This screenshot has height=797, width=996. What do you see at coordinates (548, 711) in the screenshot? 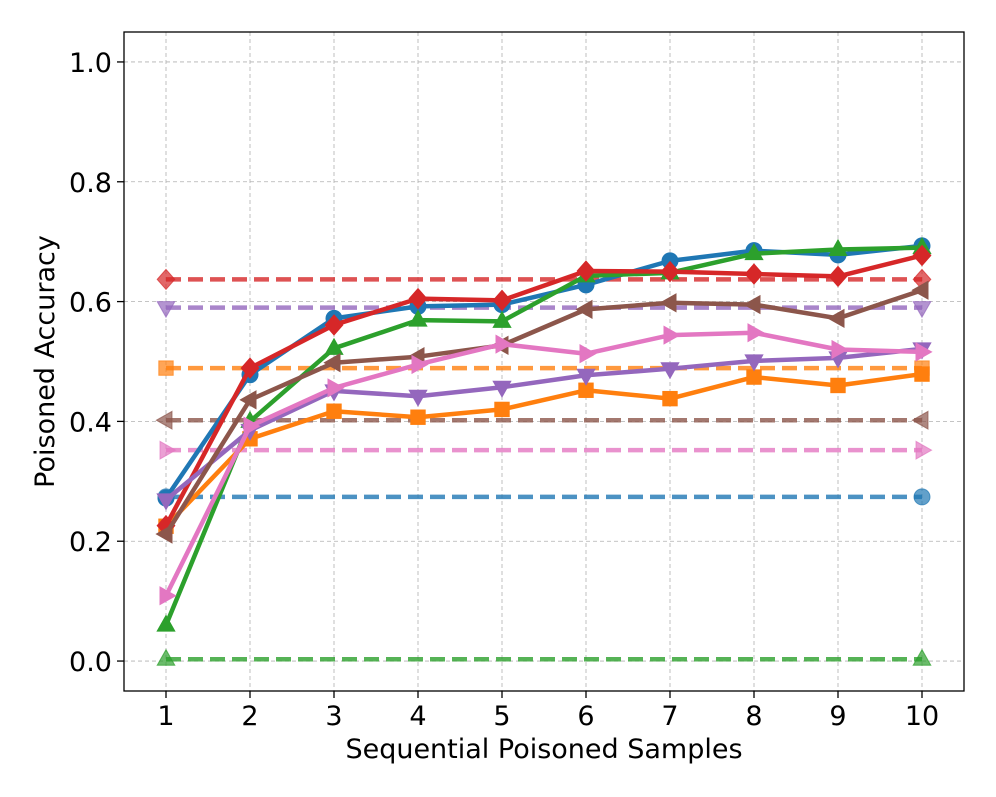
I see `x-ticks: 1 2 3 4 5 6 7 8 9 10` at bounding box center [548, 711].